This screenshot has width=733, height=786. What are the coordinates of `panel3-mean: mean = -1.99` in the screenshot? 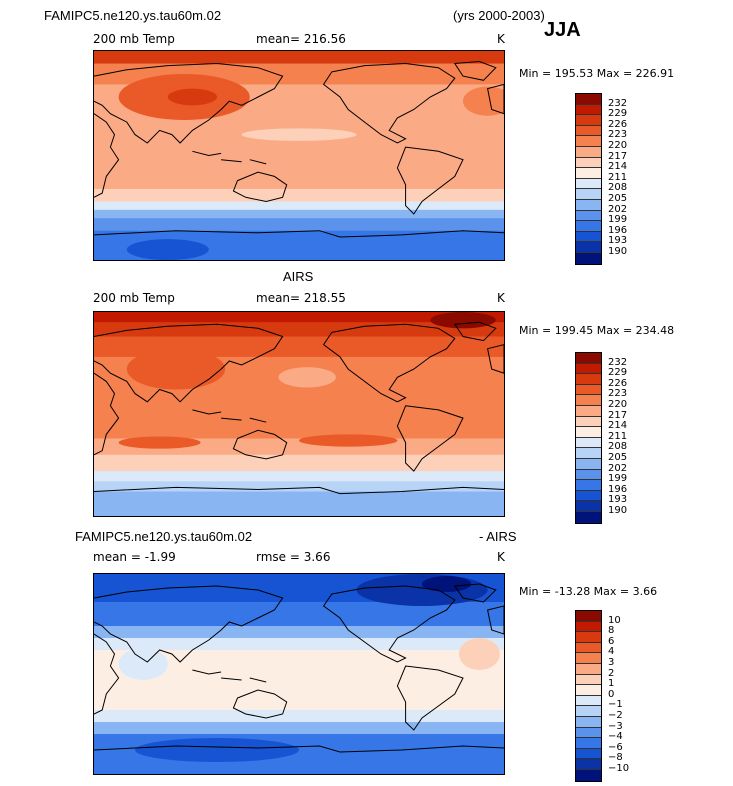 It's located at (134, 557).